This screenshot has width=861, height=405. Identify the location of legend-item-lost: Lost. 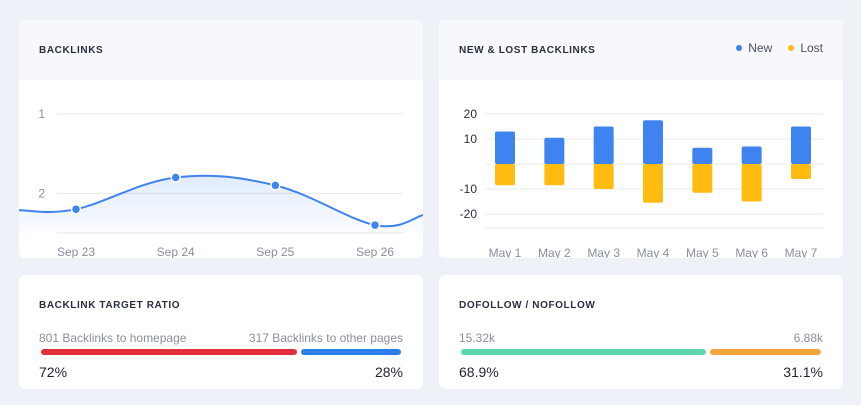
(805, 48).